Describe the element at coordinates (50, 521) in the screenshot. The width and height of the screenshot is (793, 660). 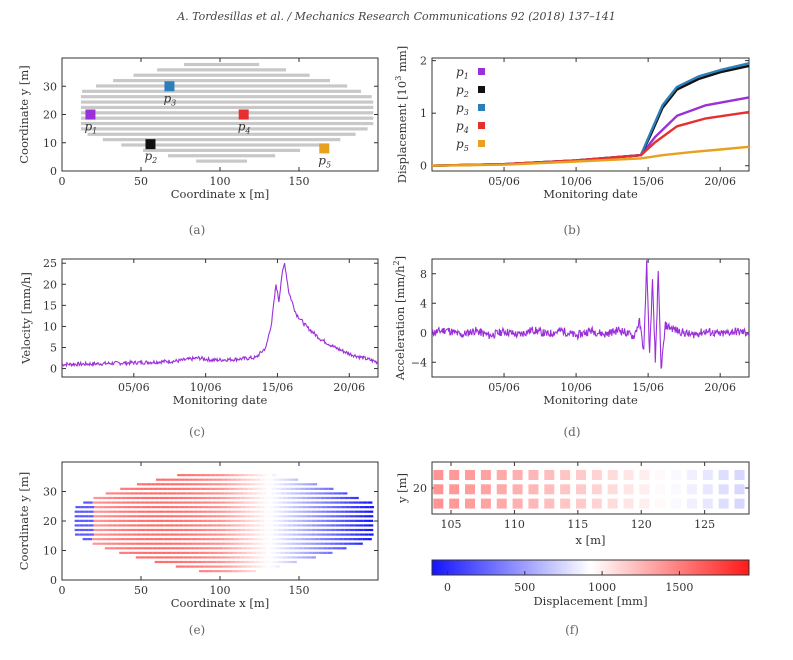
I see `y-tick-label: 20` at that location.